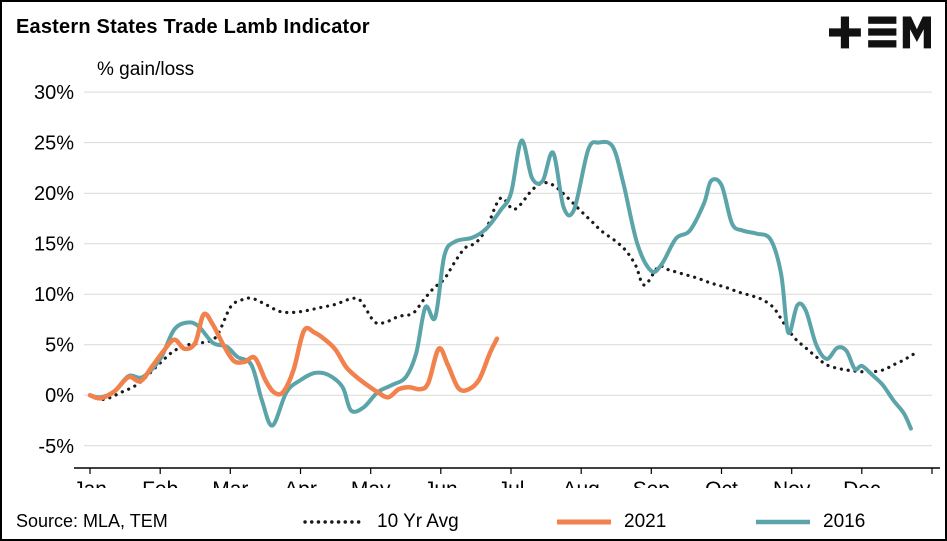 Image resolution: width=947 pixels, height=541 pixels. I want to click on svg-text: 20%, so click(54, 194).